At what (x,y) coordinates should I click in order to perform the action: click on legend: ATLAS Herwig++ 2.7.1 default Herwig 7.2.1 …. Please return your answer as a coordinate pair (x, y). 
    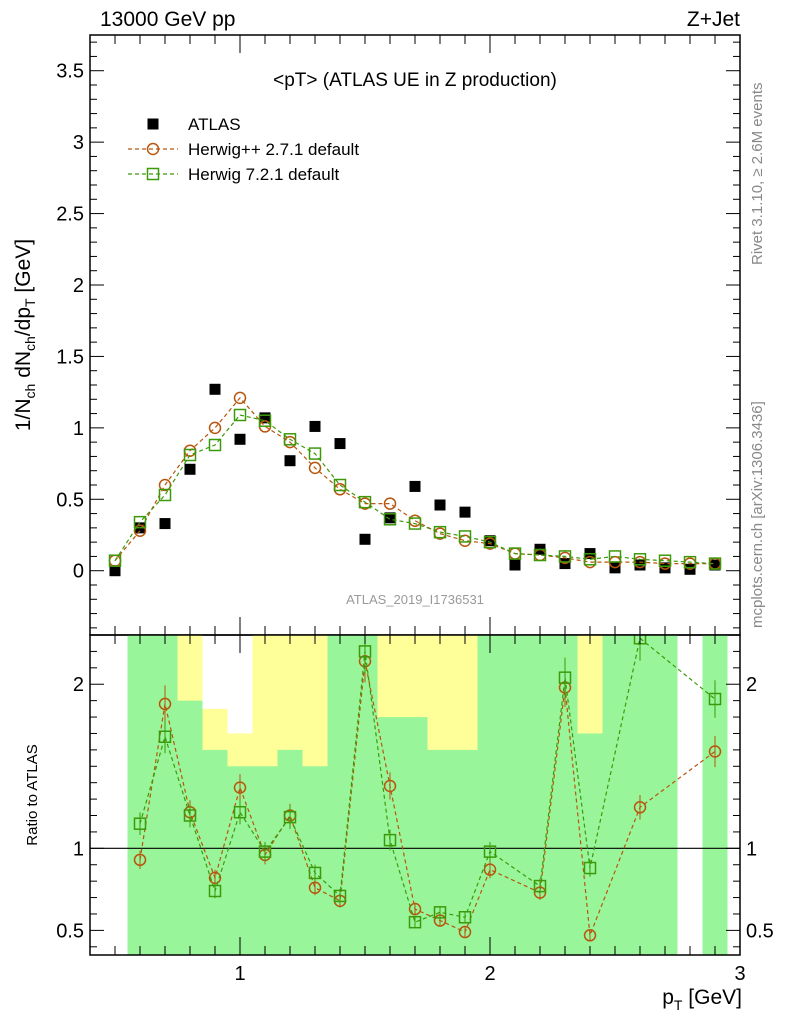
    Looking at the image, I should click on (243, 149).